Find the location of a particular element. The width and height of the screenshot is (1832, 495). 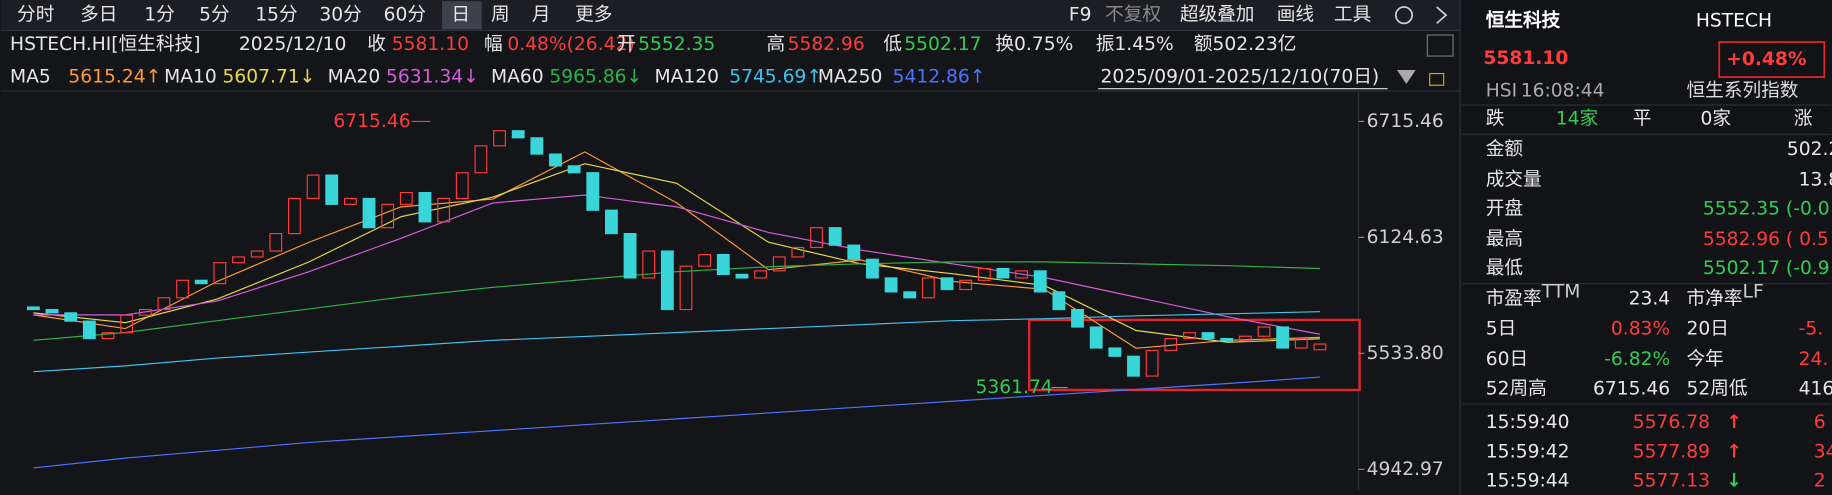

breadth: 跌 is located at coordinates (1495, 119).